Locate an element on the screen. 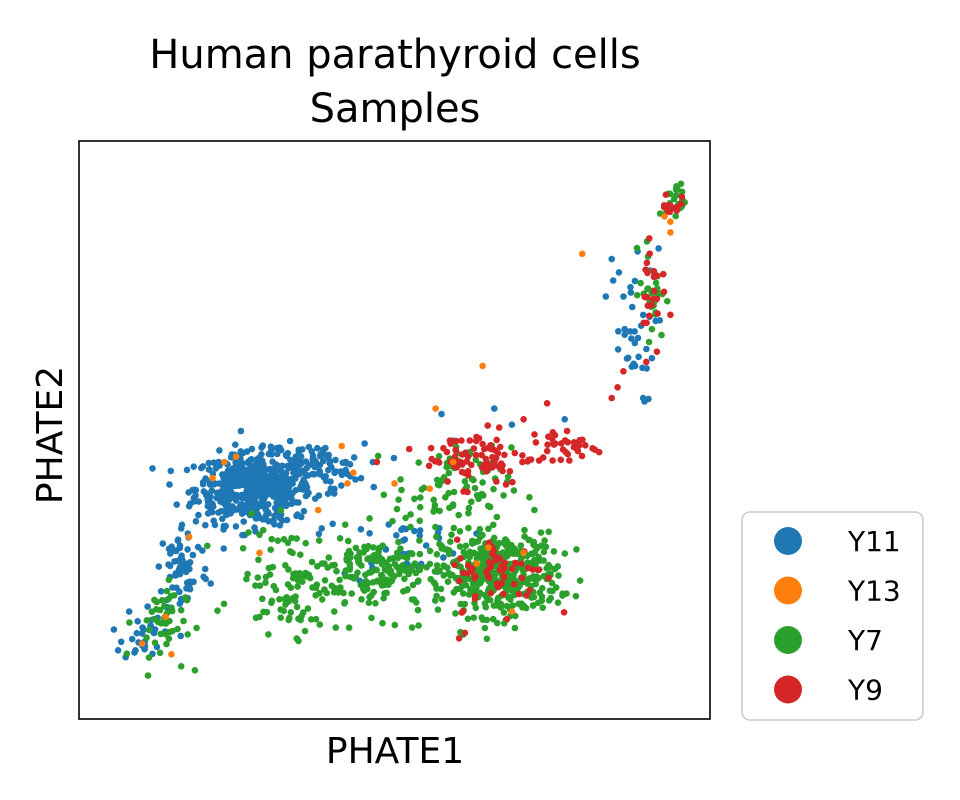 The image size is (960, 800). legend-marker-y11 is located at coordinates (788, 541).